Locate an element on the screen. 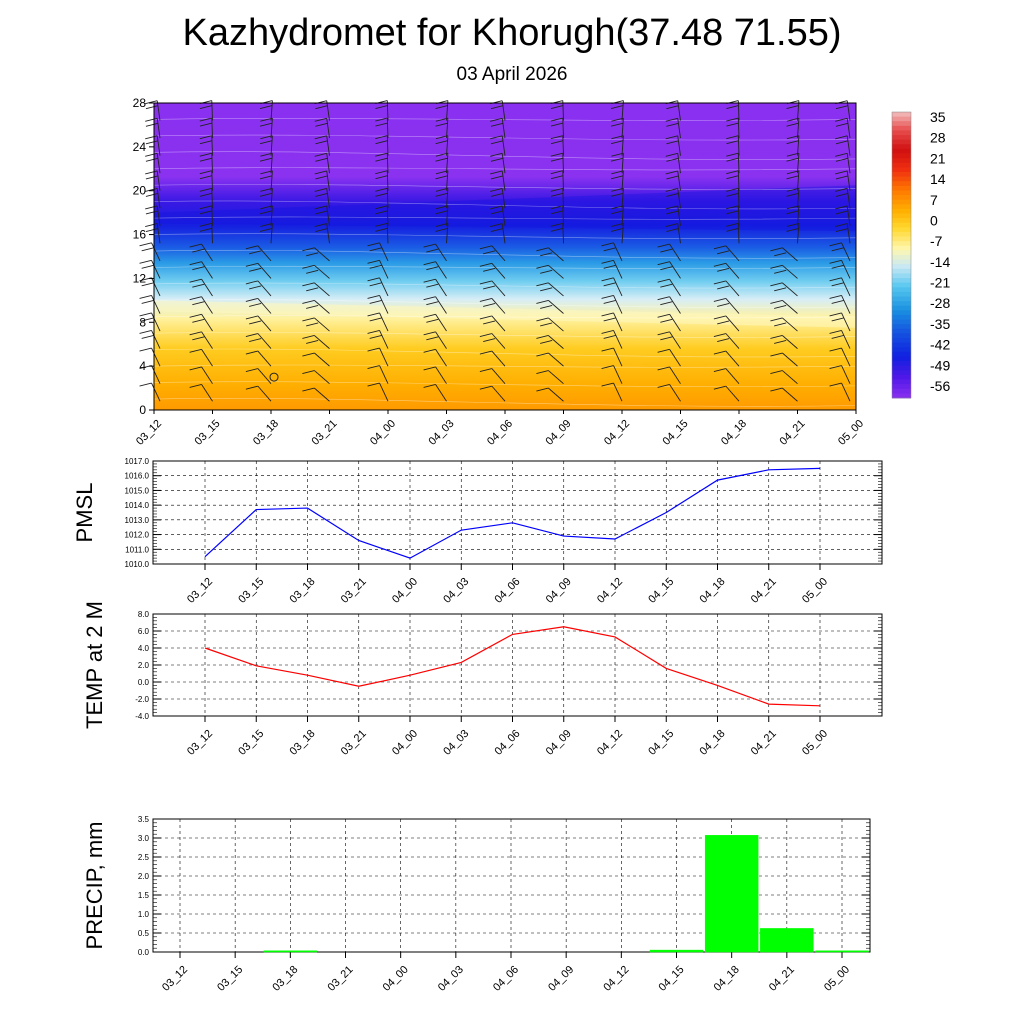 The height and width of the screenshot is (1024, 1024). y-tick-label: 2.0 is located at coordinates (144, 876).